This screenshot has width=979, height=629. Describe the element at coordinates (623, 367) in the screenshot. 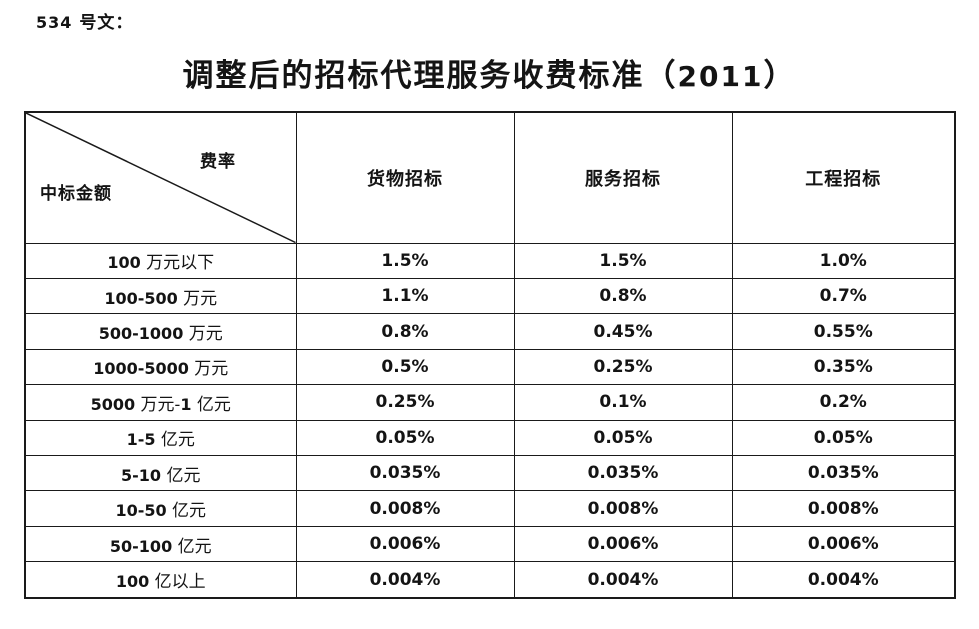

I see `services-rate-cell: 0.25%` at that location.